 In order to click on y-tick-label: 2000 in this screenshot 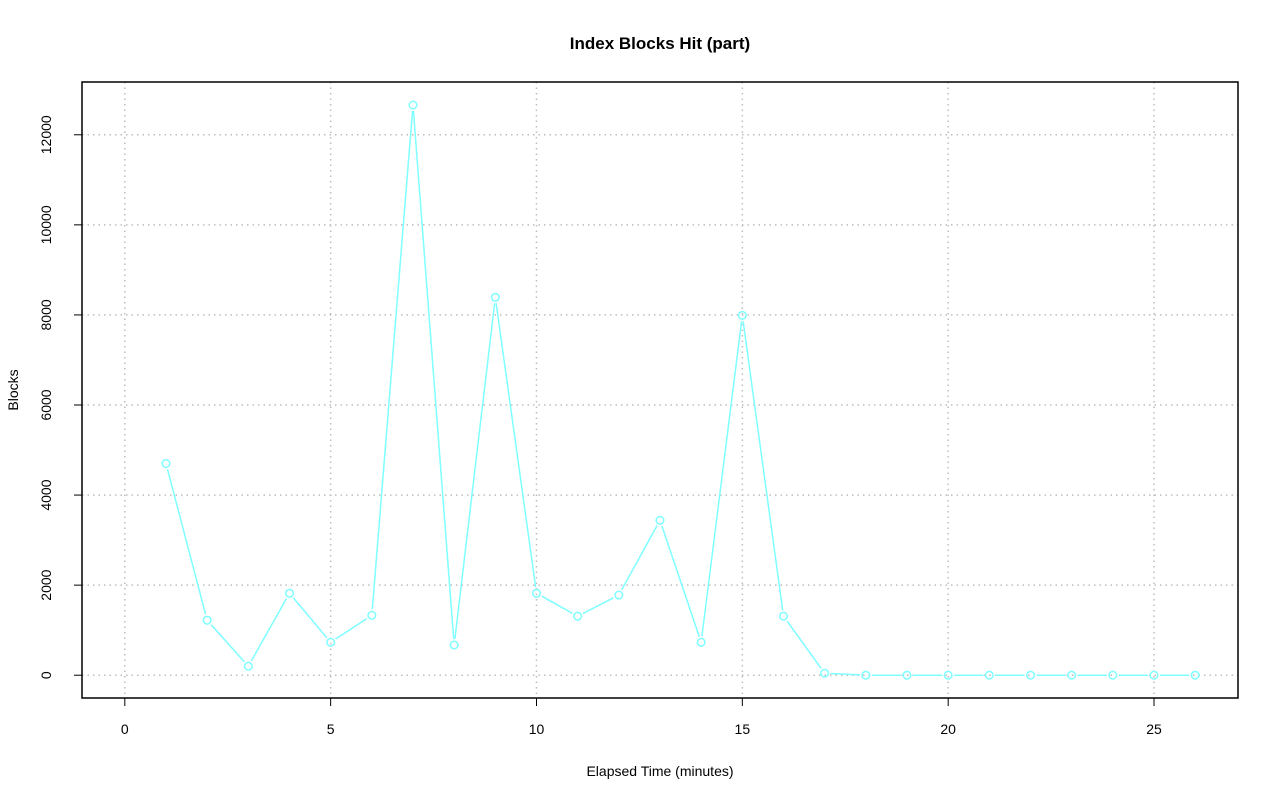, I will do `click(46, 584)`.